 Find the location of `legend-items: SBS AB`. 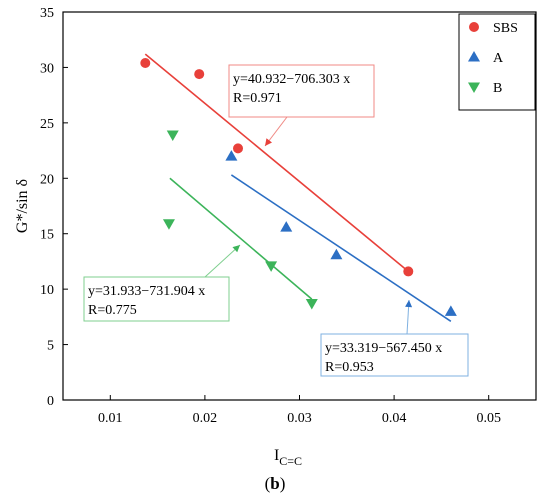

legend-items: SBS AB is located at coordinates (493, 58).